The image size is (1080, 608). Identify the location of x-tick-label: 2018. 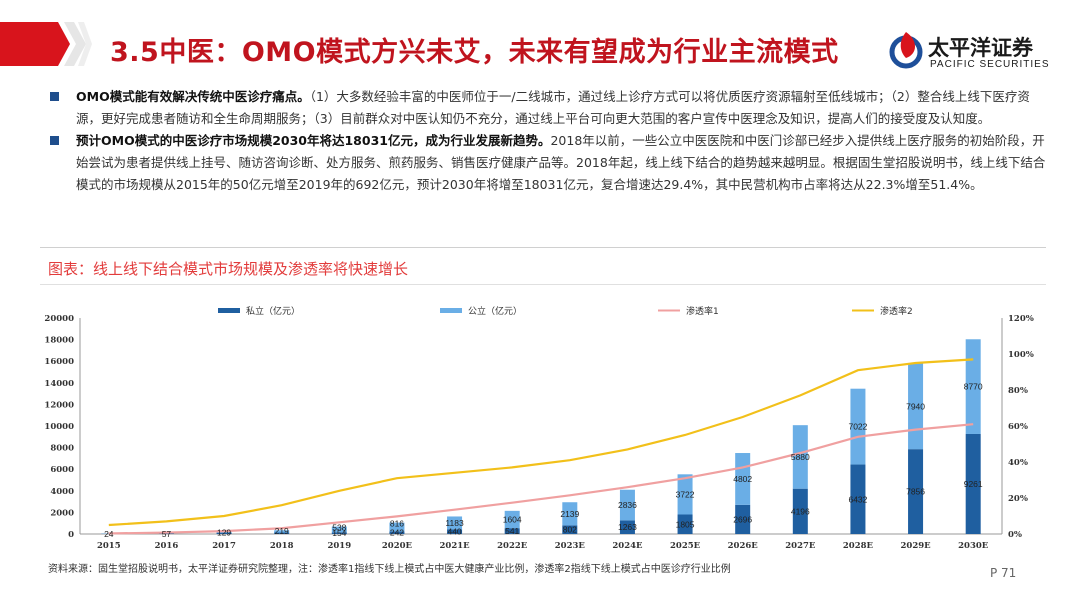
(282, 546).